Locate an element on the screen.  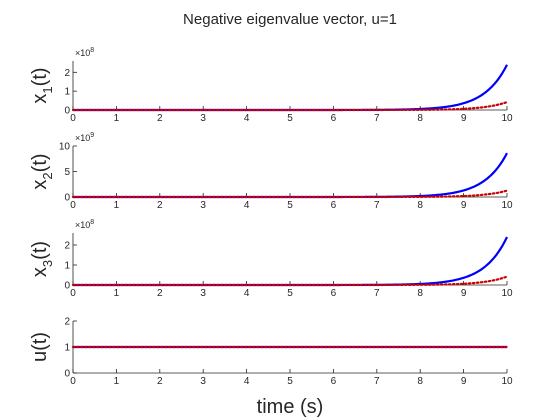
panel-3-y-tick-label: 1 is located at coordinates (67, 266).